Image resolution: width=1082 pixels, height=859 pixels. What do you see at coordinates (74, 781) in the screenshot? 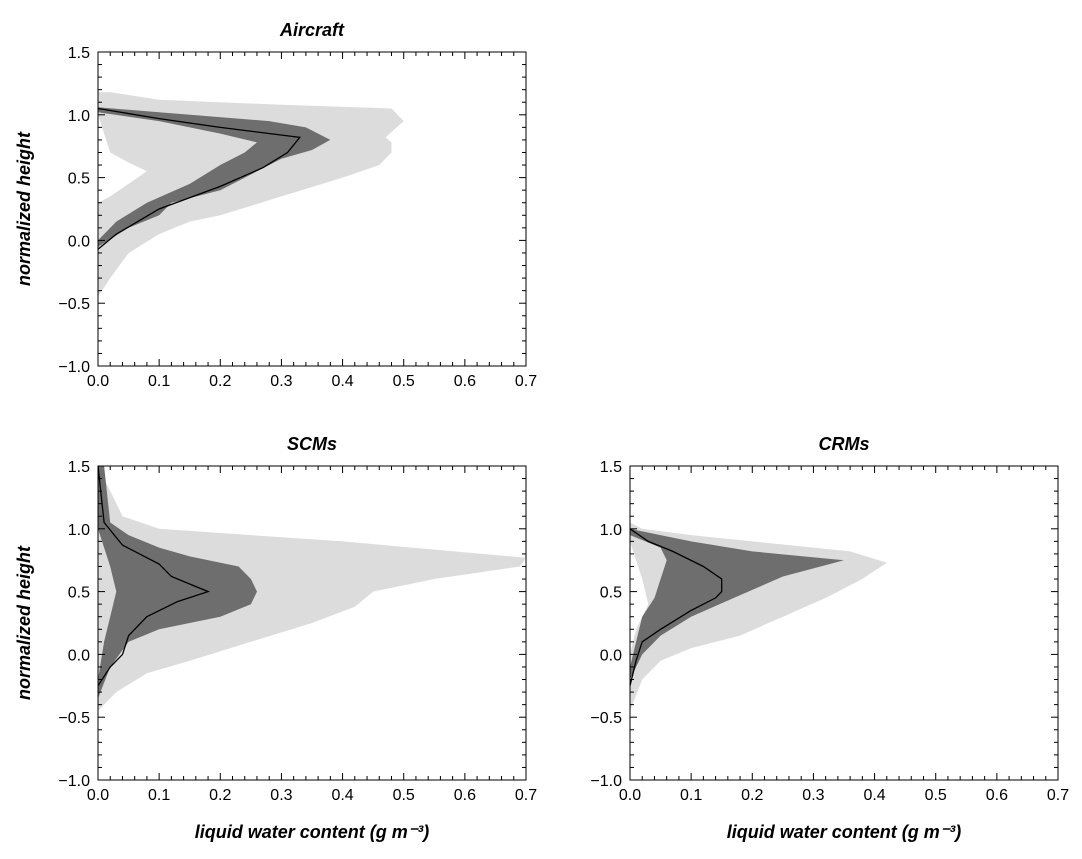
I see `scms-y-tick-label: −1.0` at bounding box center [74, 781].